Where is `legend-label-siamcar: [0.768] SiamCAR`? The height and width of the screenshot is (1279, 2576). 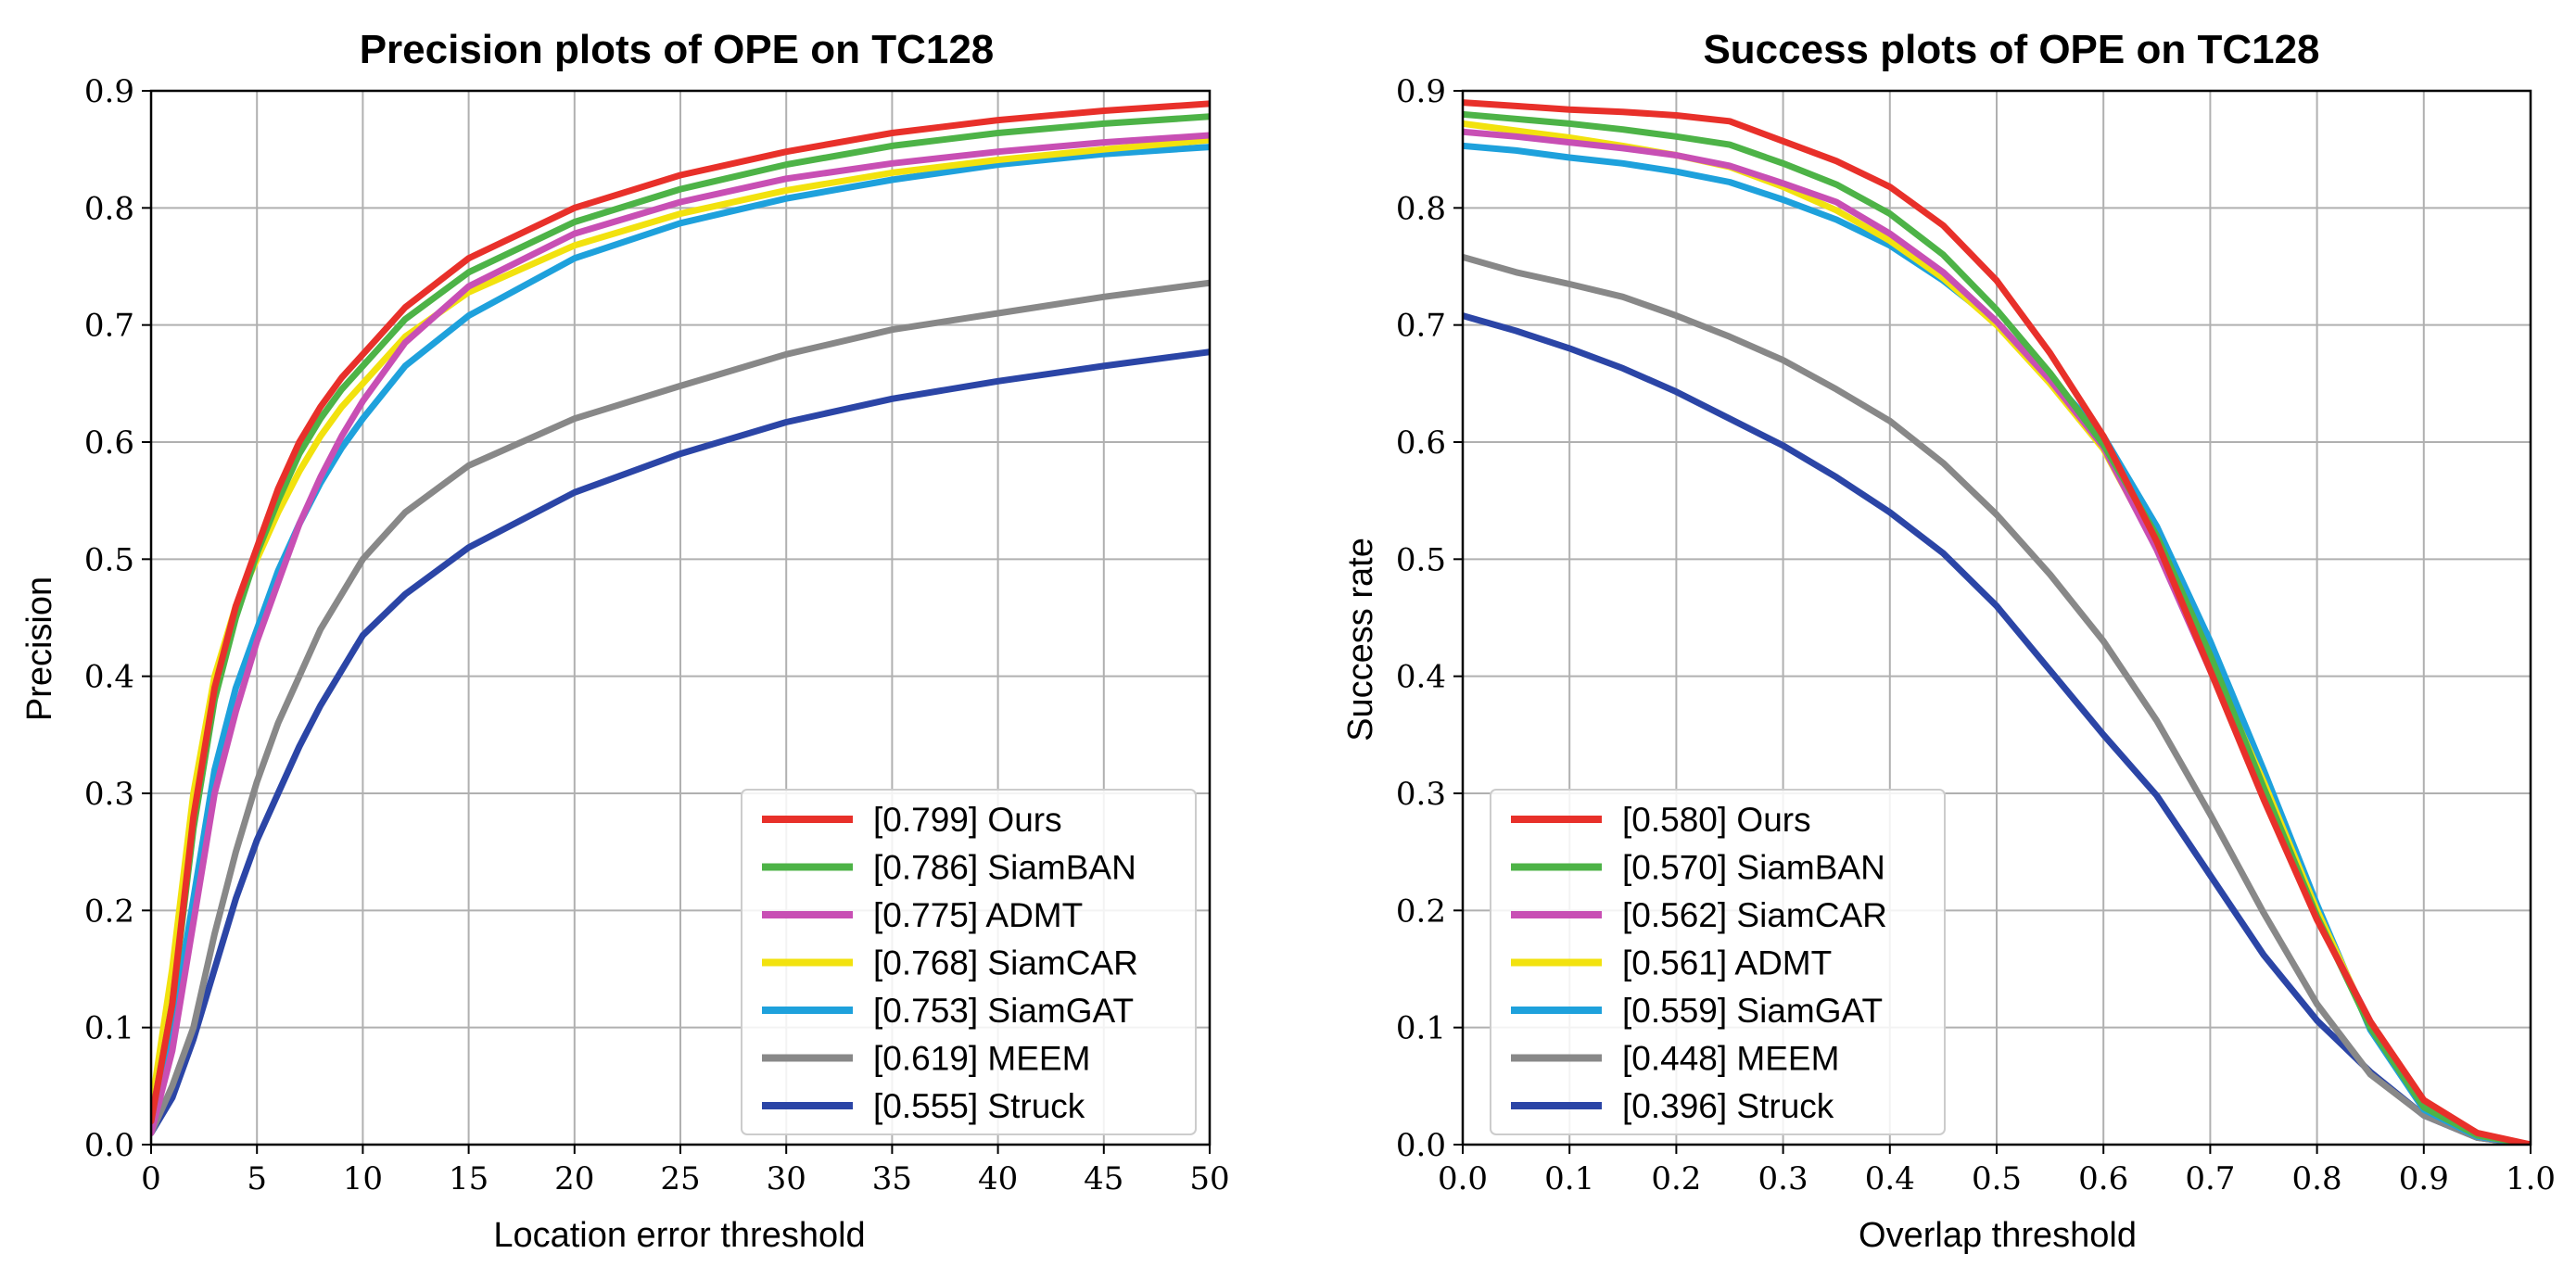 legend-label-siamcar: [0.768] SiamCAR is located at coordinates (1006, 963).